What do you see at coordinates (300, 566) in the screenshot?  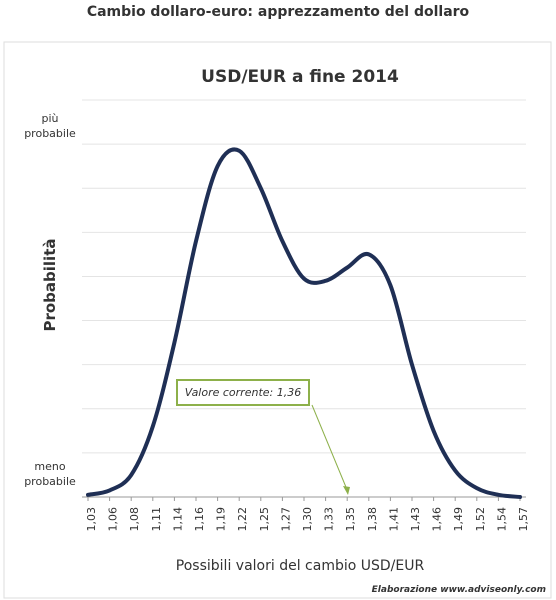 I see `x-axis-title: Possibili valori del cambio USD/EUR` at bounding box center [300, 566].